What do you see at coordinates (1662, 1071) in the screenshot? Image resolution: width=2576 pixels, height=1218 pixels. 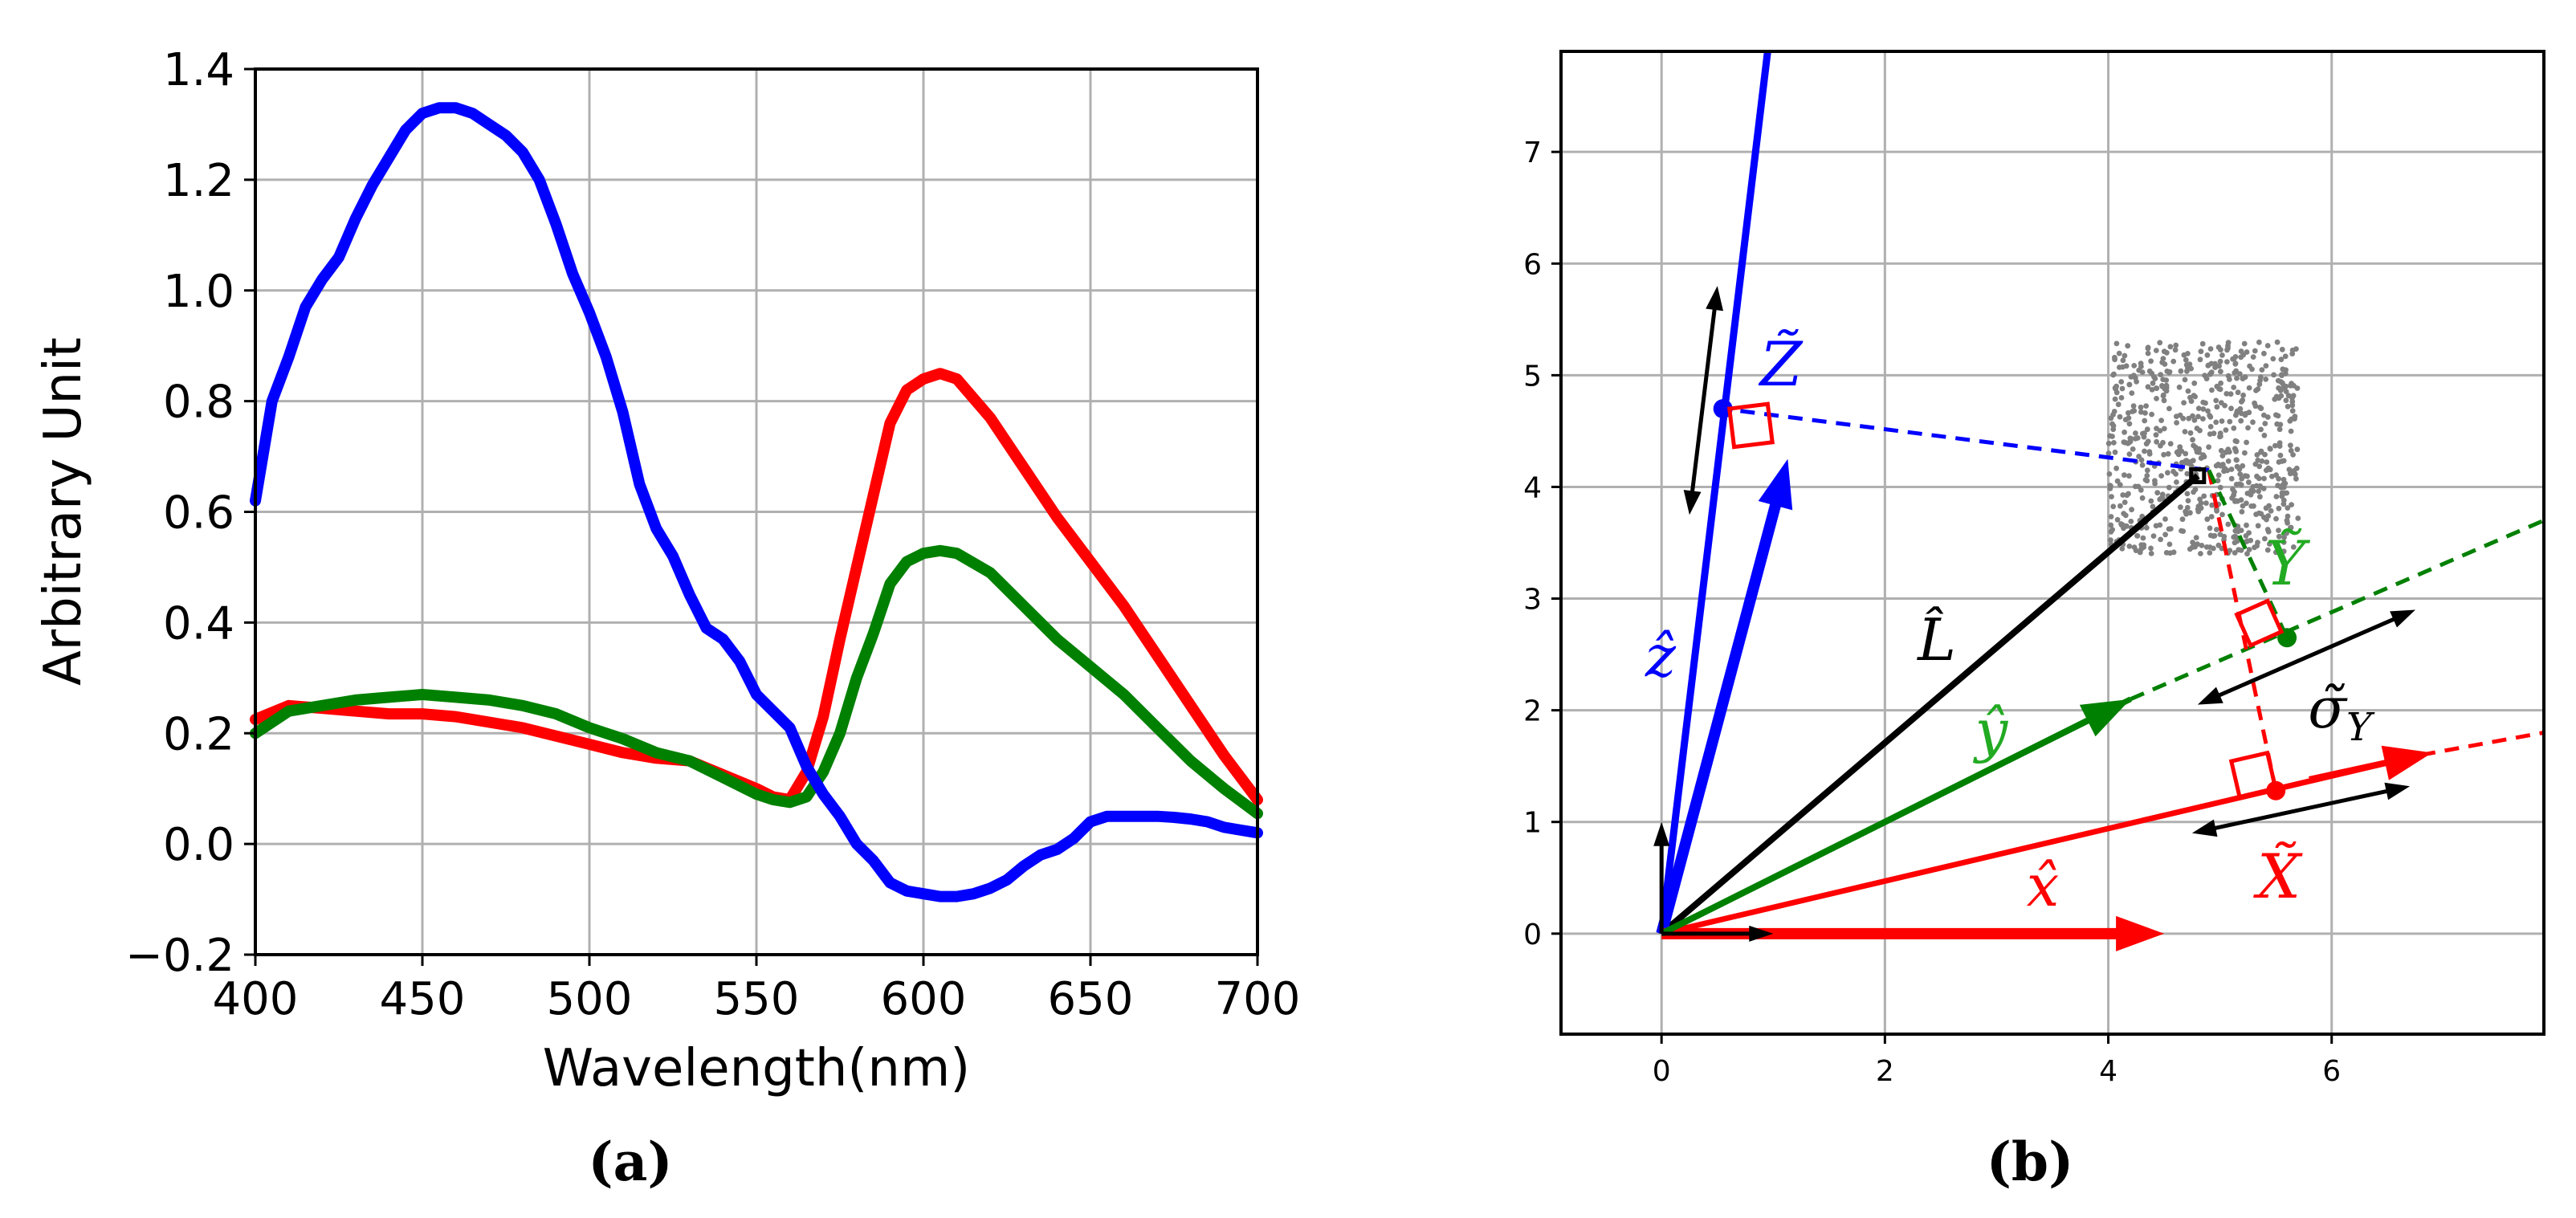 I see `x-tick-label: 0` at bounding box center [1662, 1071].